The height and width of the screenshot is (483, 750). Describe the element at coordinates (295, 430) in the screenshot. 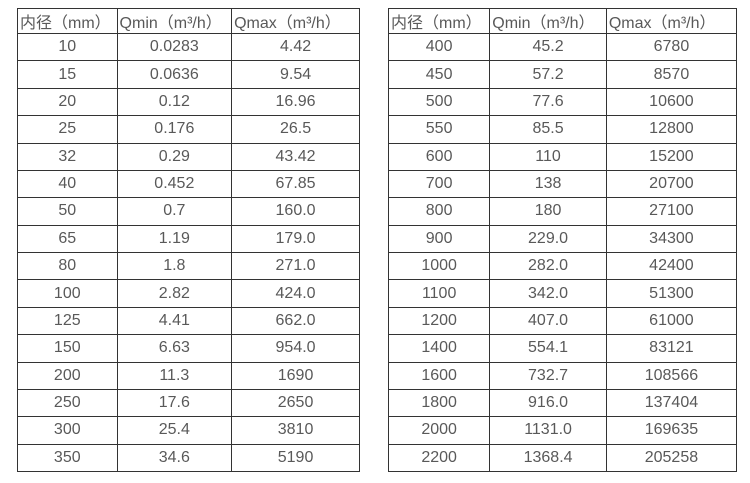

I see `table-cell: 3810` at that location.